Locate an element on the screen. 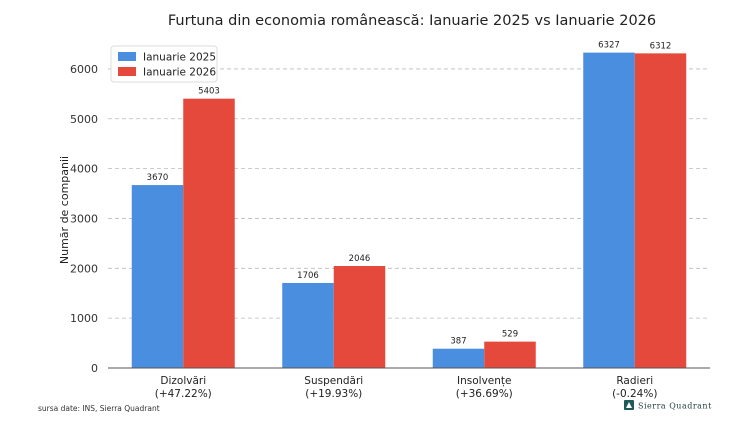  bar-value-label: 6312 is located at coordinates (661, 46).